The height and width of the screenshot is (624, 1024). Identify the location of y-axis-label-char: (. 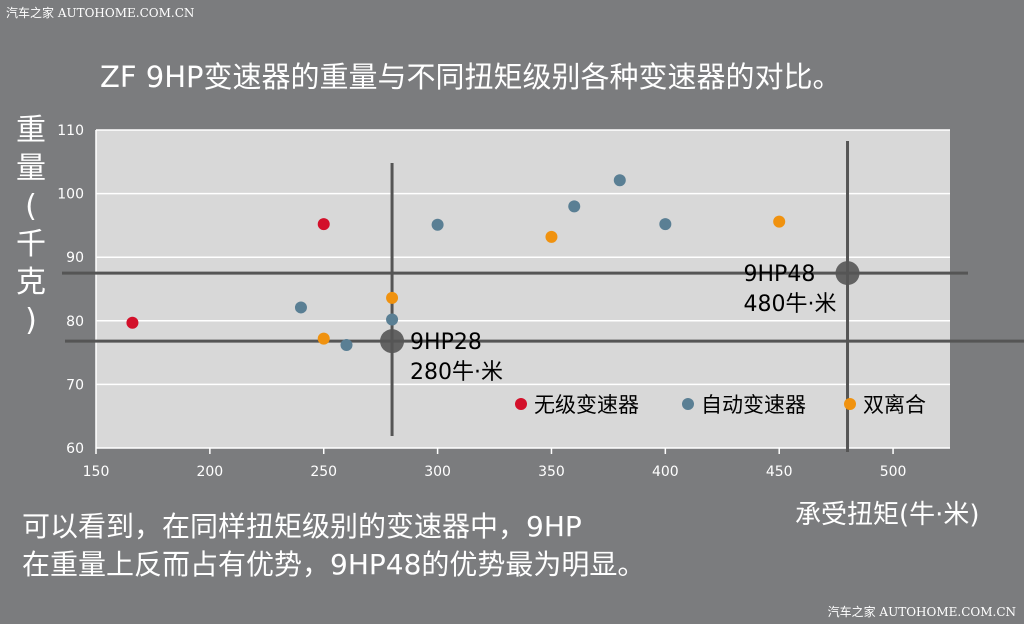
(31, 206).